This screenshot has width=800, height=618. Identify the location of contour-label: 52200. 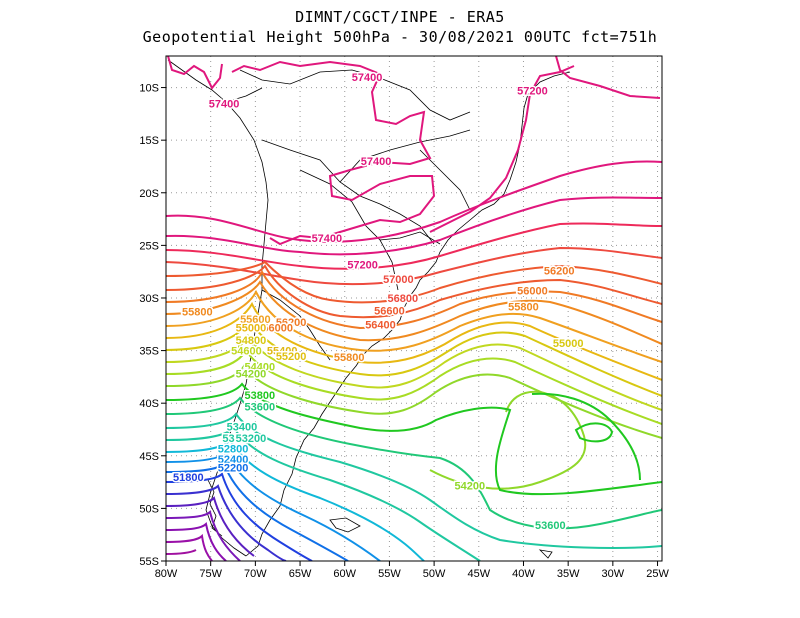
(233, 468).